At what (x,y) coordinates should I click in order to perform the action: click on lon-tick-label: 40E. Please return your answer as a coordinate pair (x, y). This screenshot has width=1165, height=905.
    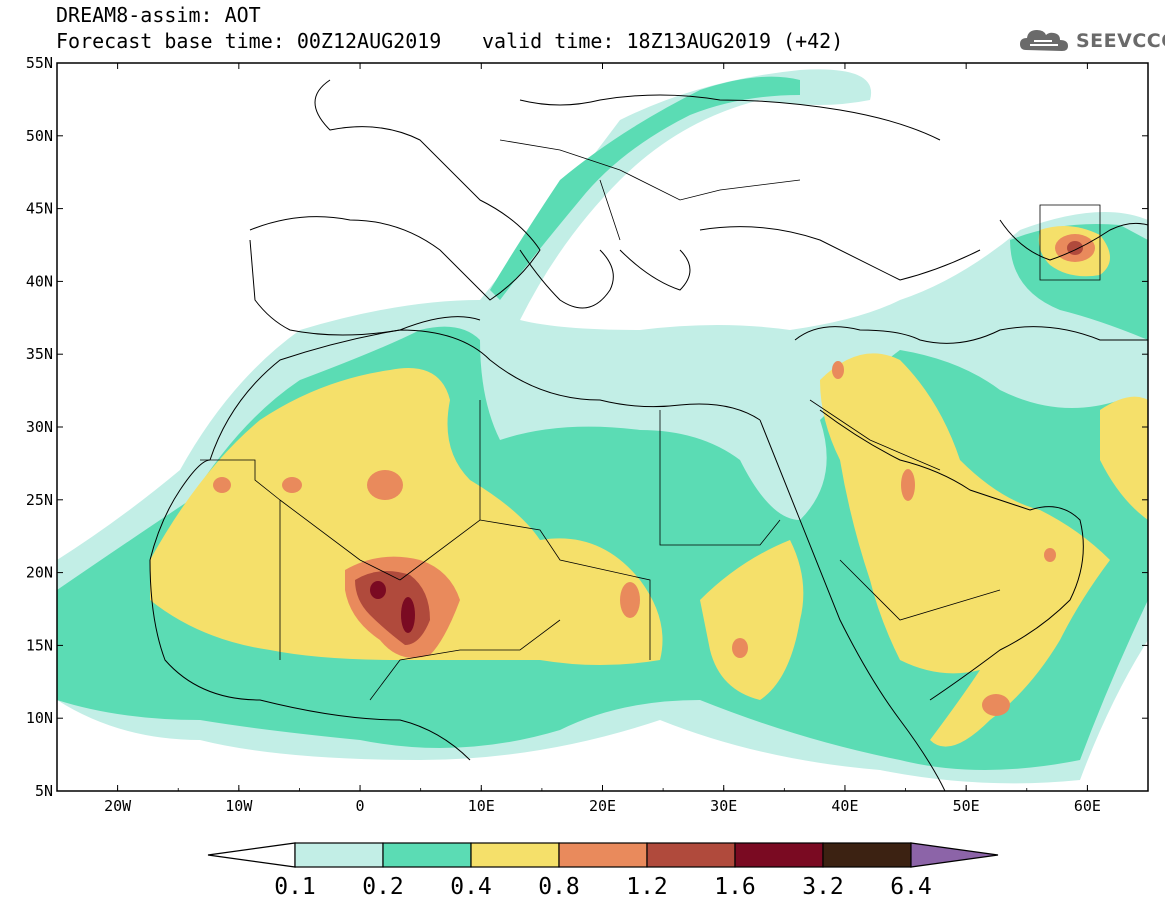
    Looking at the image, I should click on (844, 806).